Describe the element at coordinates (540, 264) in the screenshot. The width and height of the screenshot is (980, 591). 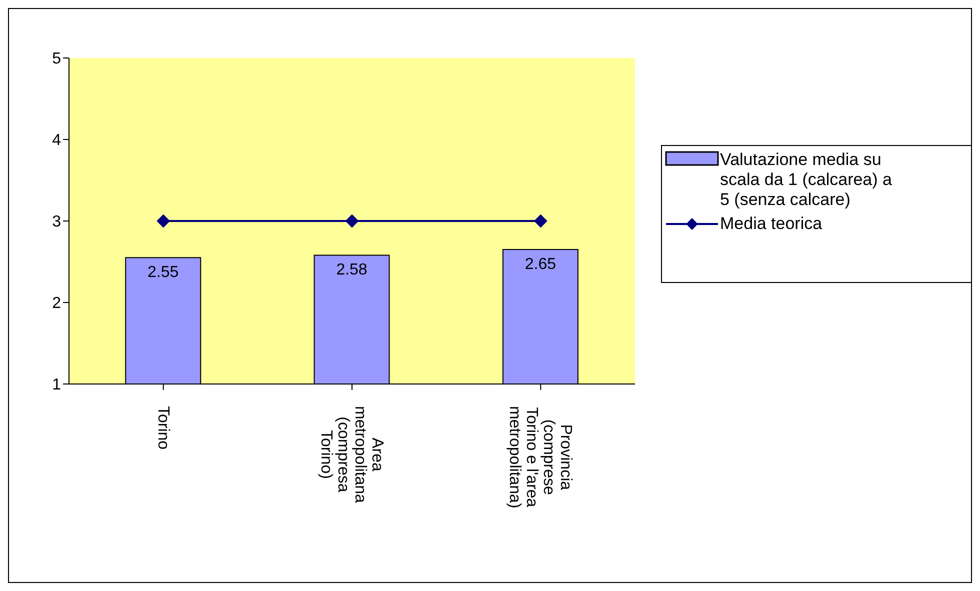
I see `data-label: 2.65` at that location.